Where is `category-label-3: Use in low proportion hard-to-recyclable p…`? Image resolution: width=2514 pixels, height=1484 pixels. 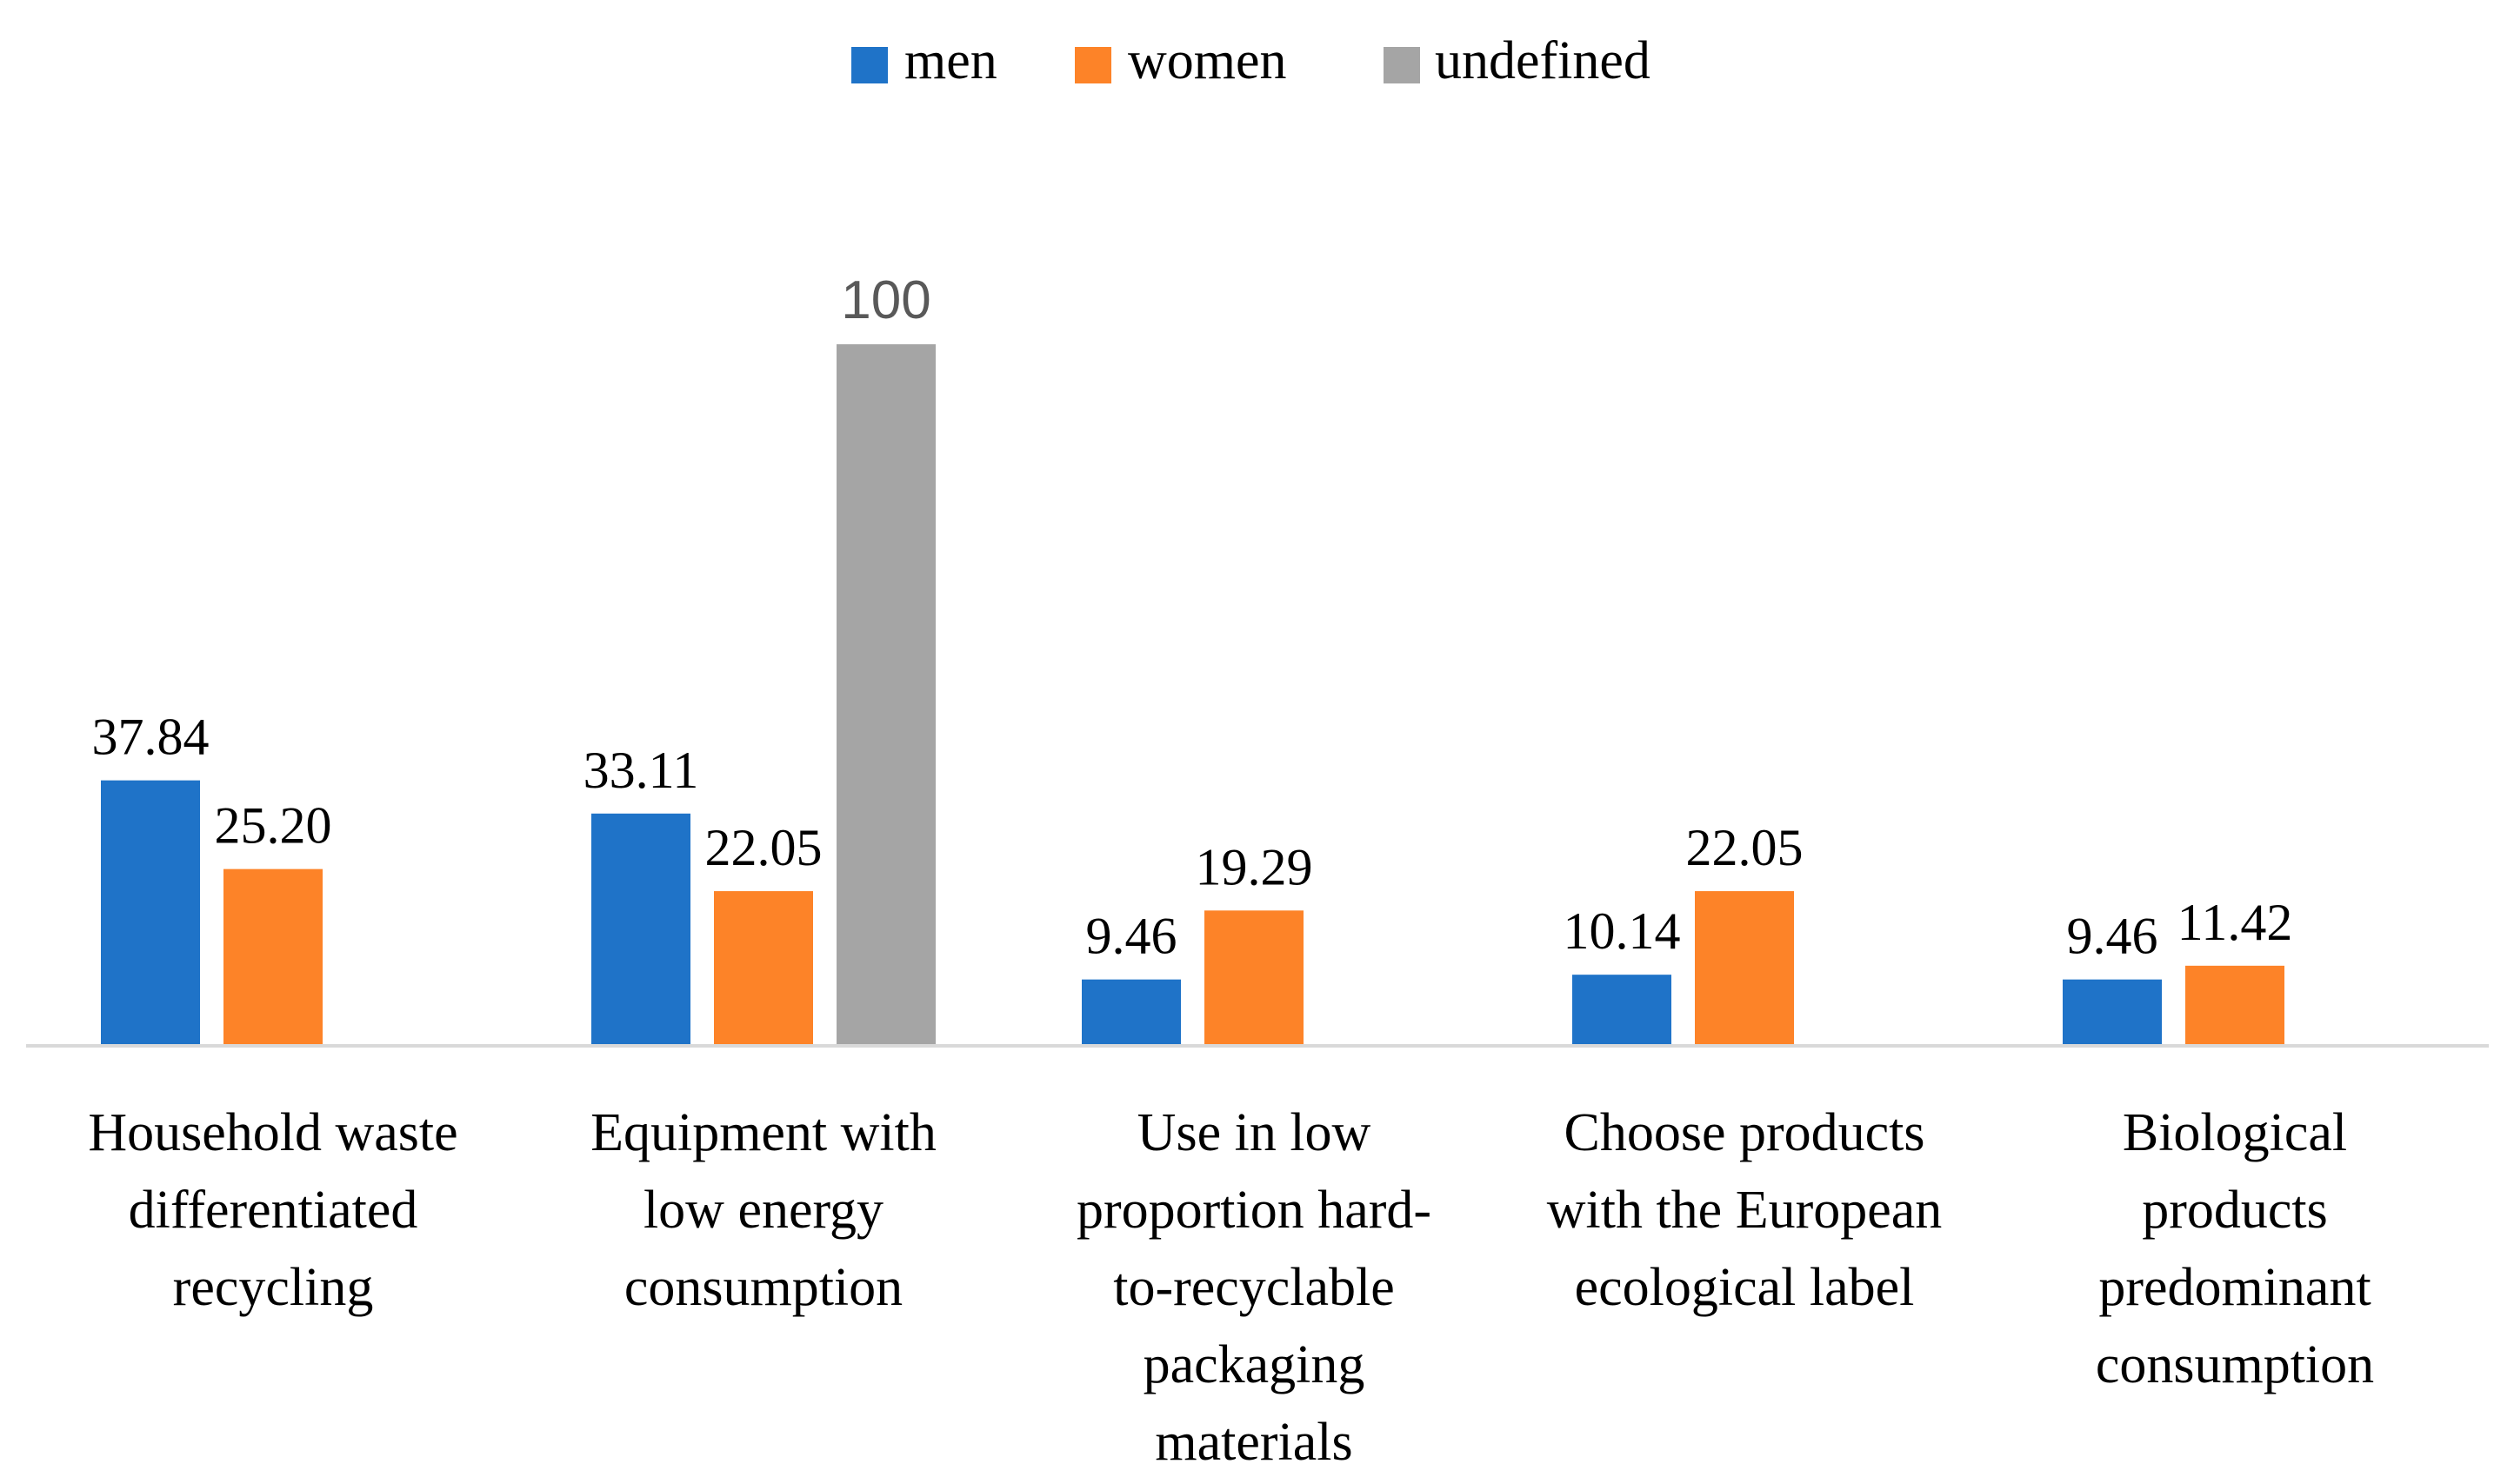 category-label-3: Use in low proportion hard-to-recyclable p… is located at coordinates (1254, 1287).